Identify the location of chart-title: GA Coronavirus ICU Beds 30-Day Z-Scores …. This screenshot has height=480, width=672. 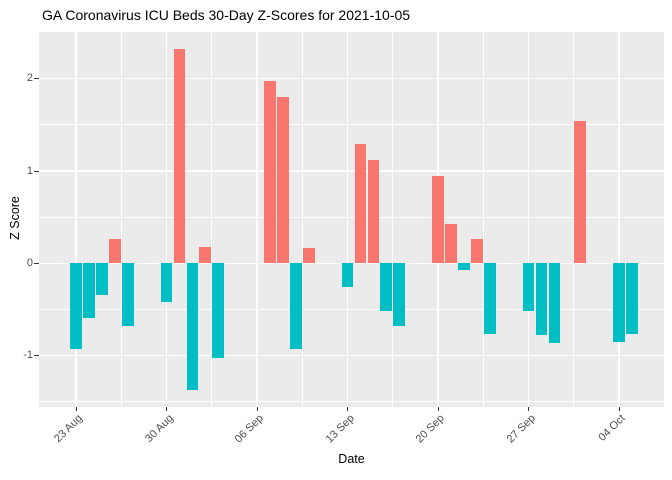
(226, 15).